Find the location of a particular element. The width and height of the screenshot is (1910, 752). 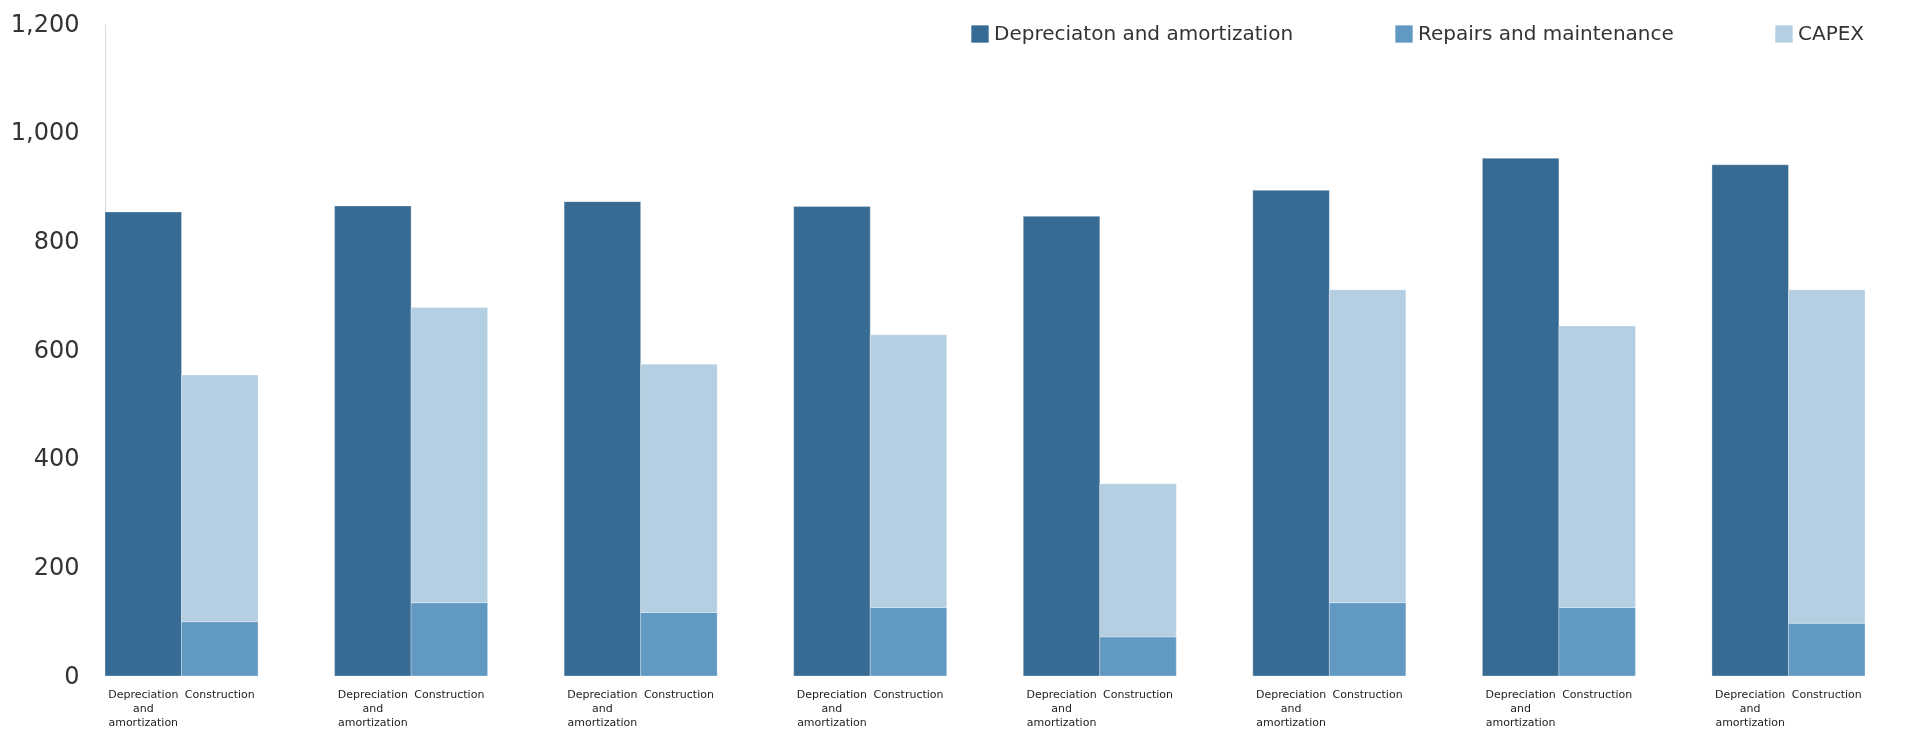

legend-label: Repairs and maintenance is located at coordinates (1546, 33).